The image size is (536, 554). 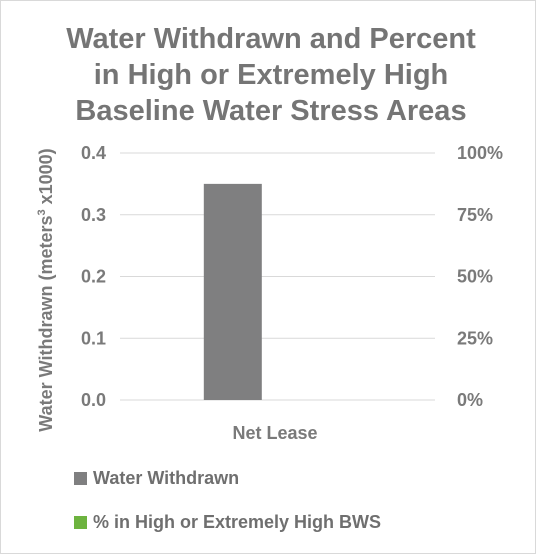 What do you see at coordinates (470, 400) in the screenshot?
I see `y2-tick-label: 0%` at bounding box center [470, 400].